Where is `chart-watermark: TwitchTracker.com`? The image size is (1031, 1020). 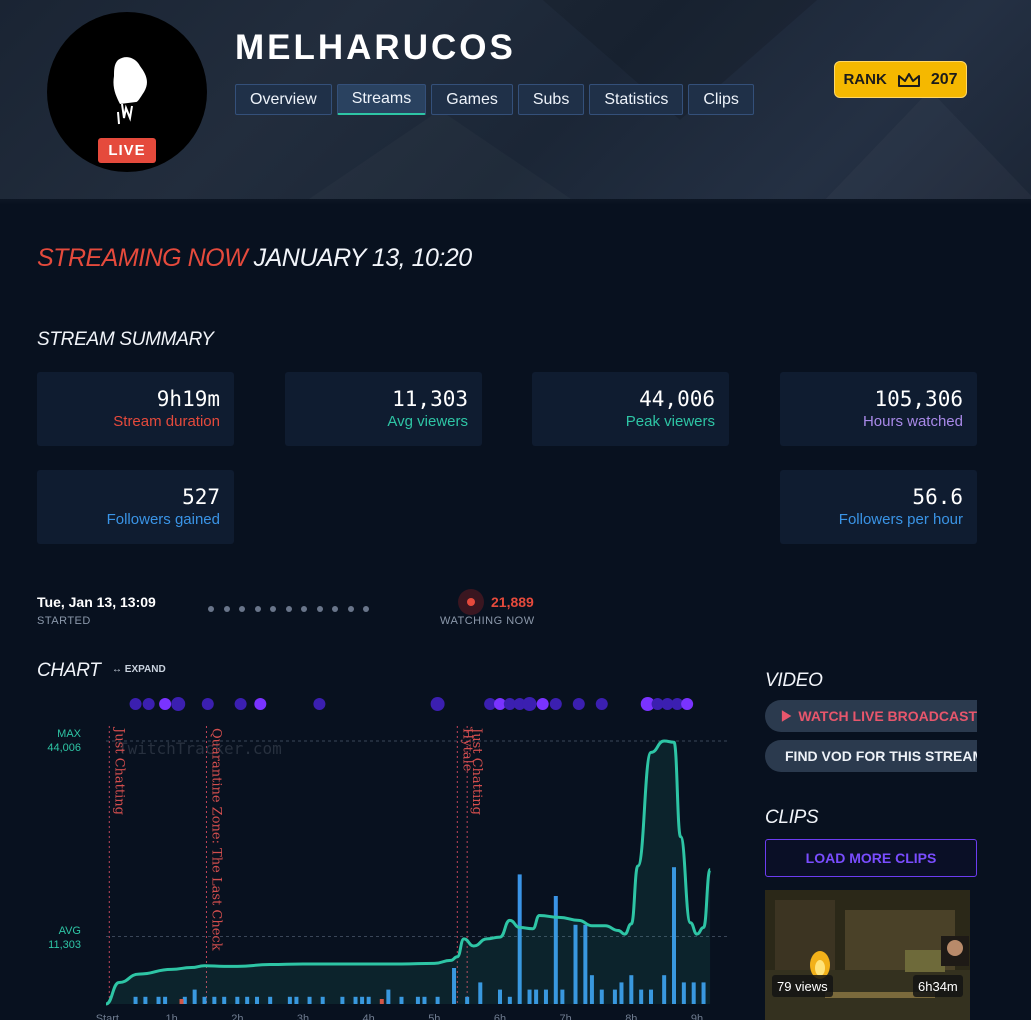 chart-watermark: TwitchTracker.com is located at coordinates (200, 748).